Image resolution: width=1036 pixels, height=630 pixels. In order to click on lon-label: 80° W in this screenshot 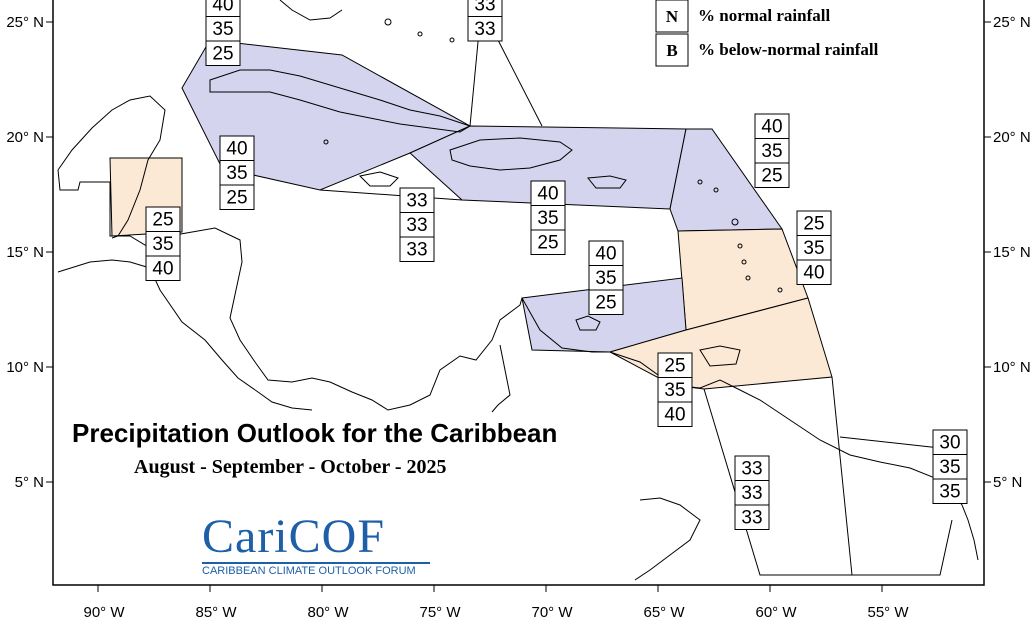, I will do `click(328, 612)`.